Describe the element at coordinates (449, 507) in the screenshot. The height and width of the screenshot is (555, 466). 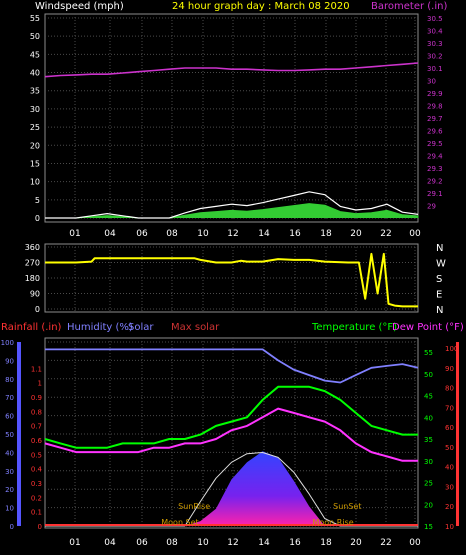
I see `dewpoint-tick-label: 20` at that location.